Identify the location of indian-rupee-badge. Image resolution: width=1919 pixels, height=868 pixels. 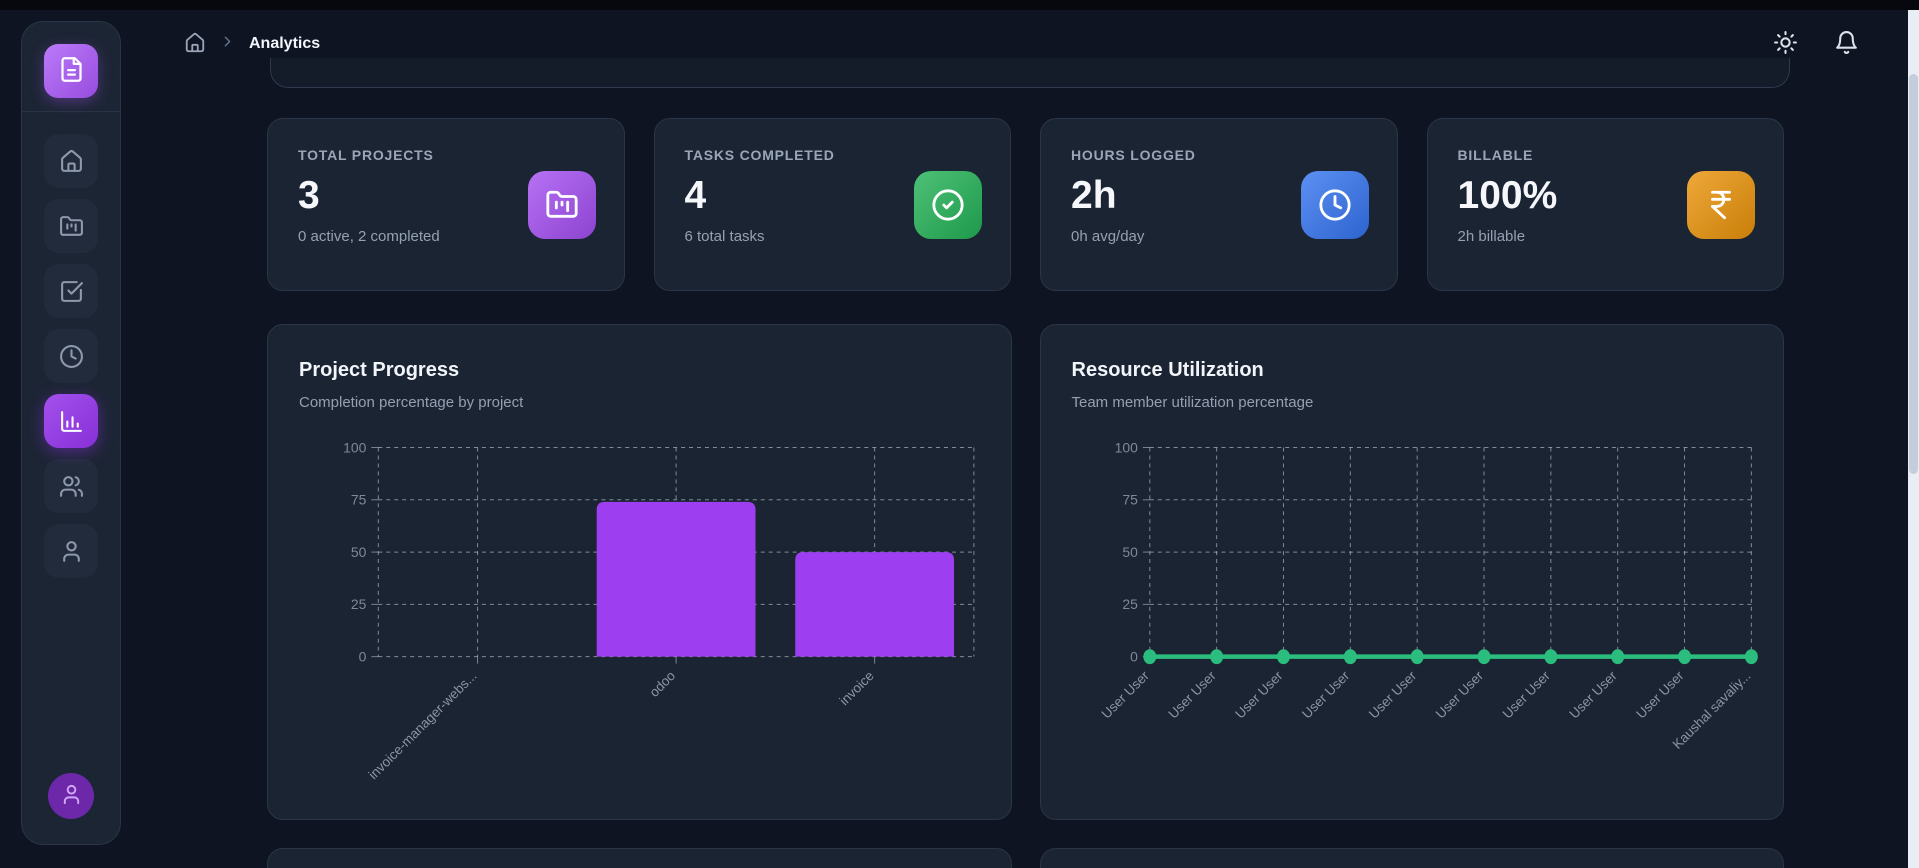
(1721, 204).